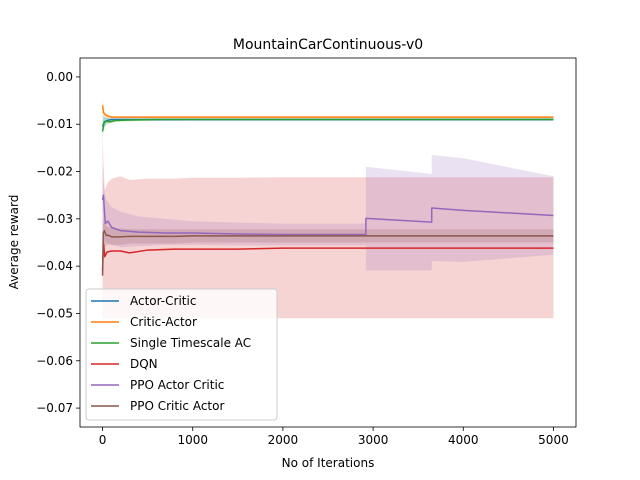 This screenshot has width=640, height=480. What do you see at coordinates (327, 125) in the screenshot?
I see `single-timescale-ac-line` at bounding box center [327, 125].